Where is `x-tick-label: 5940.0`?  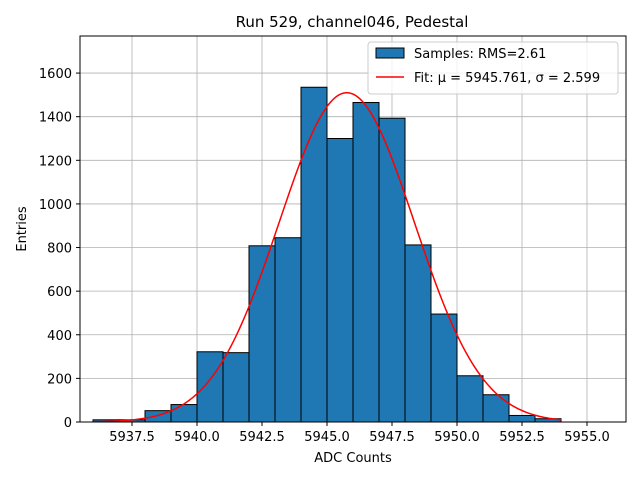
x-tick-label: 5940.0 is located at coordinates (197, 437).